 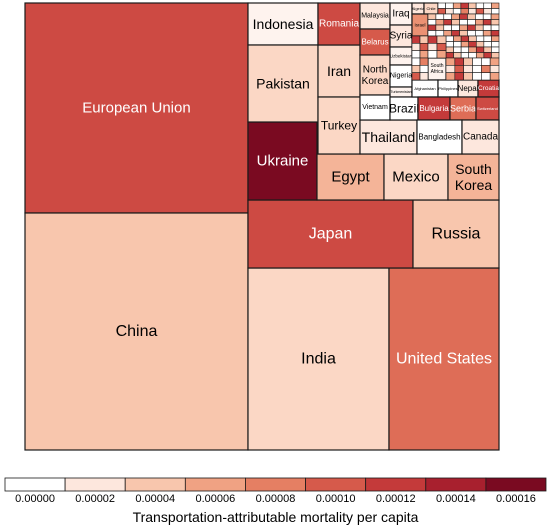 I want to click on tile-label-japan: Japan, so click(x=331, y=234).